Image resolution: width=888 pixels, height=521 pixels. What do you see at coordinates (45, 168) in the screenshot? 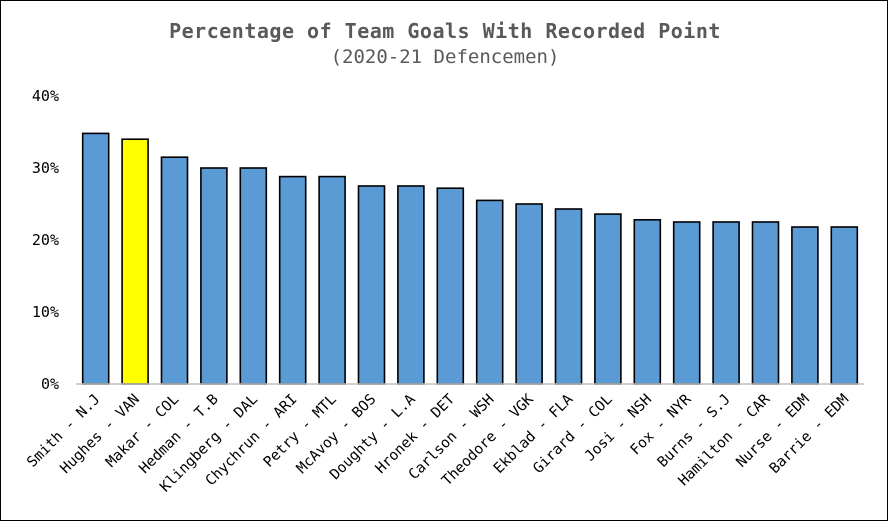
I see `y-tick-label: 30%` at bounding box center [45, 168].